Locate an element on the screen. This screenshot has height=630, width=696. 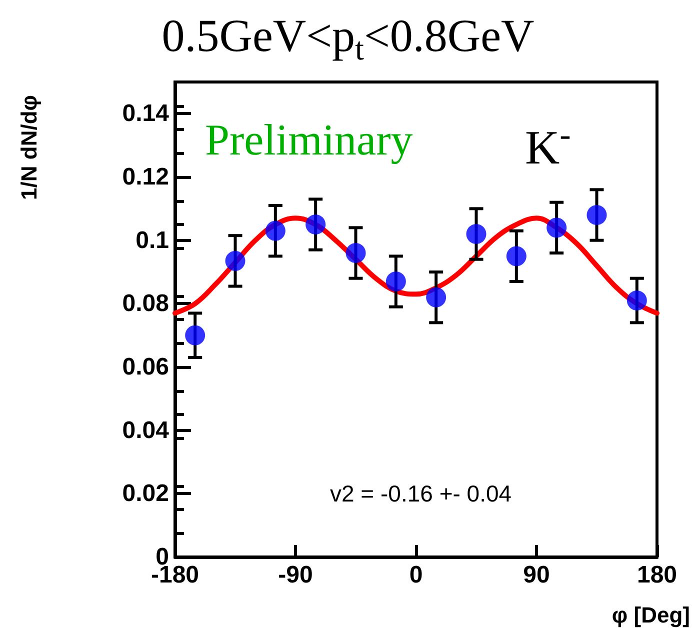
x-tick-label: -90 is located at coordinates (295, 575).